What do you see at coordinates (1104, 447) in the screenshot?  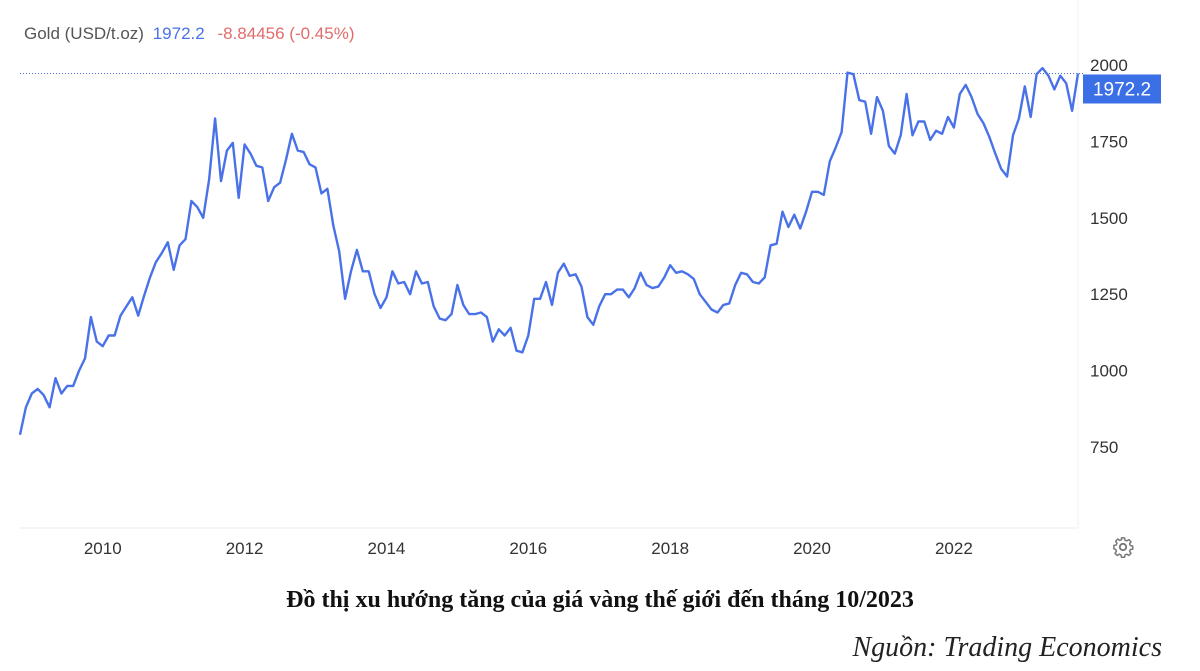 I see `y-tick-label: 750` at bounding box center [1104, 447].